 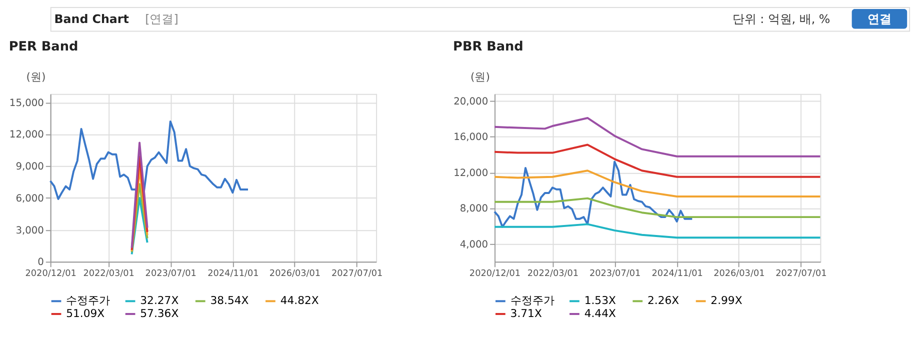 What do you see at coordinates (160, 301) in the screenshot?
I see `legend-label: 32.27X` at bounding box center [160, 301].